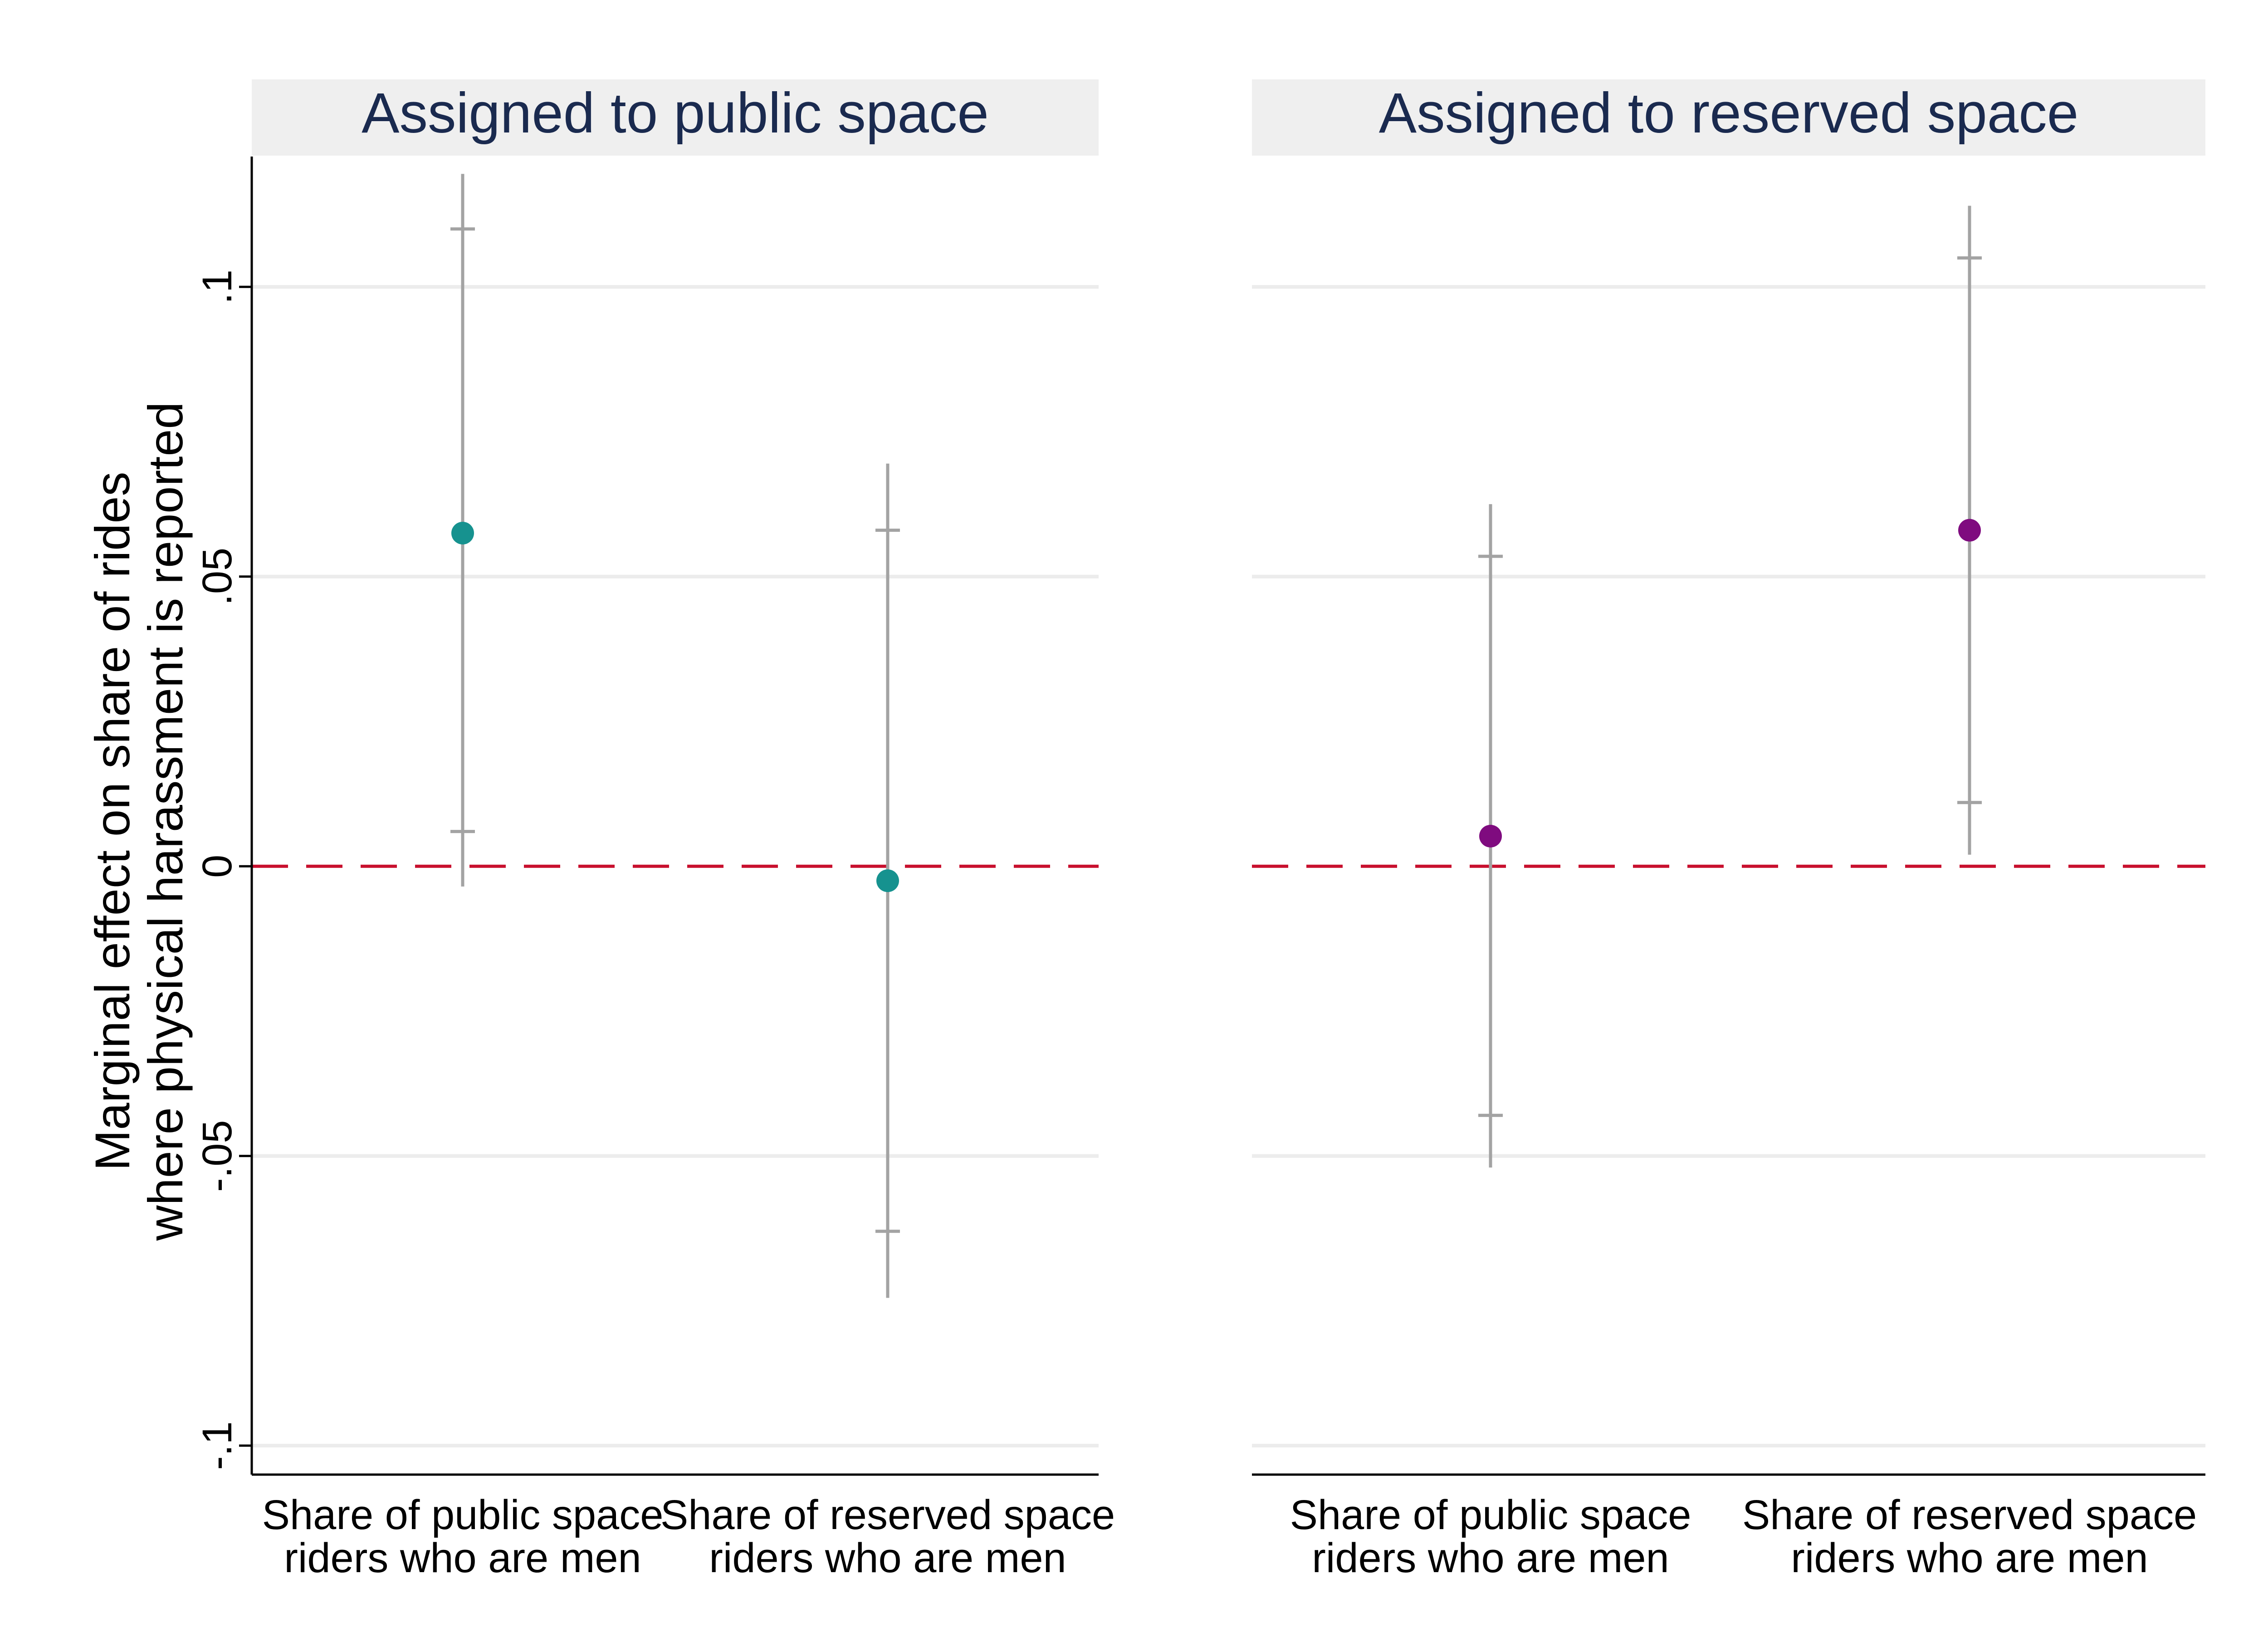 Image resolution: width=2268 pixels, height=1652 pixels. I want to click on y-tick-label: 0, so click(217, 867).